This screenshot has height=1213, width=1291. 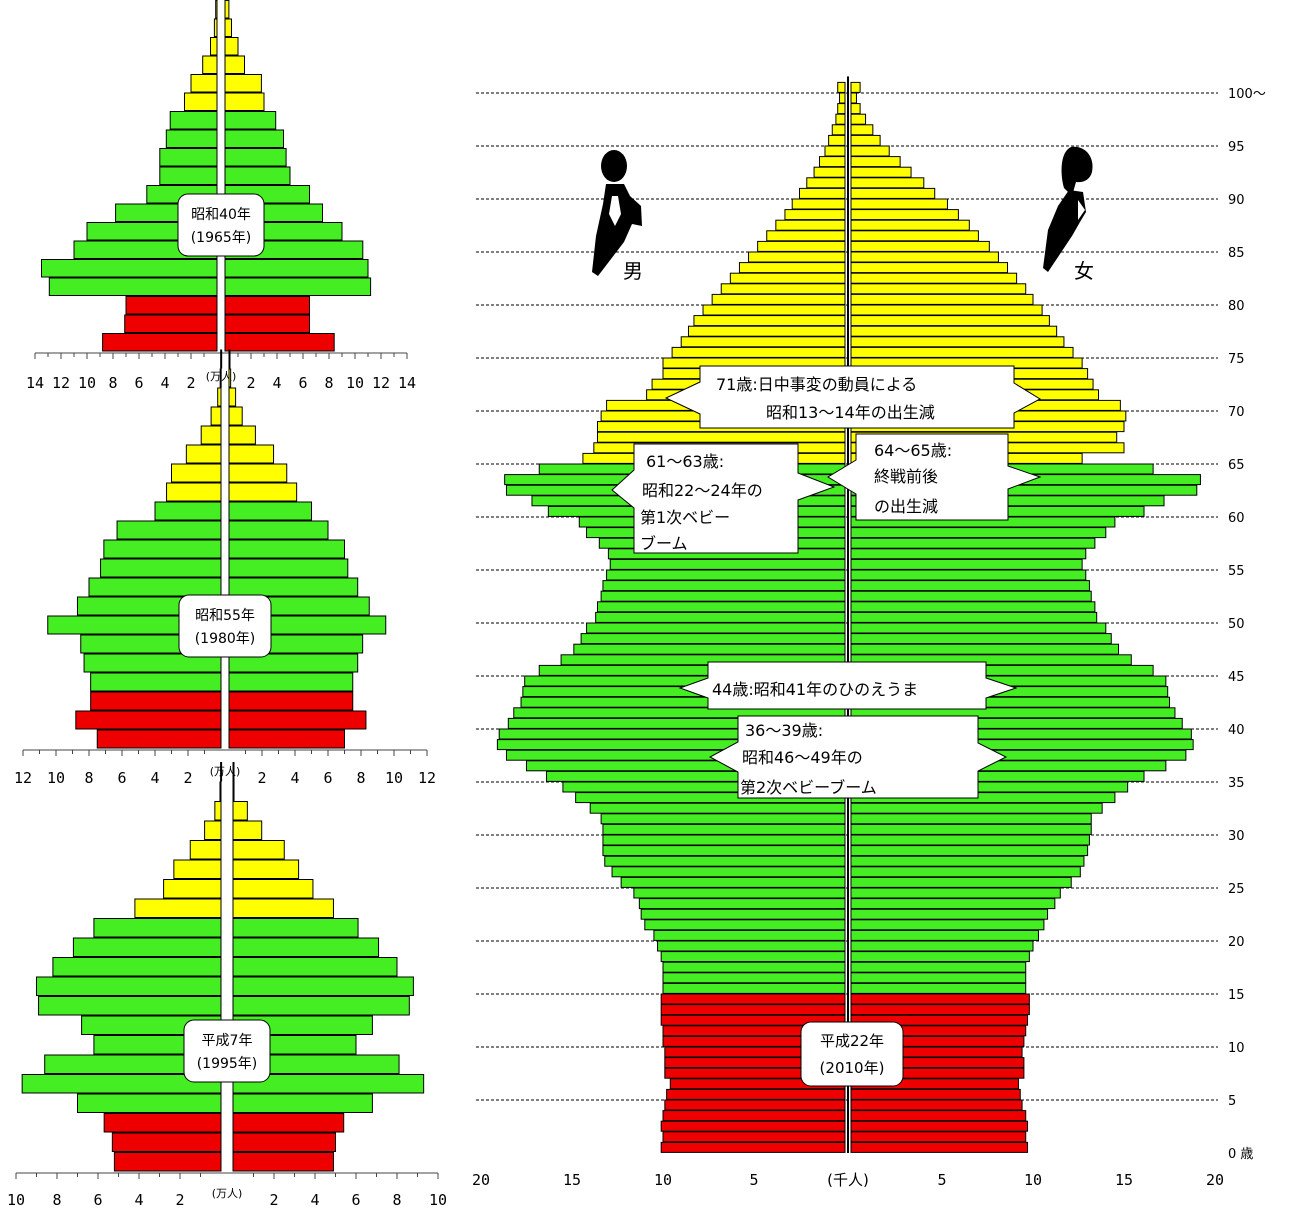 I want to click on callout-text: 昭和22〜24年の, so click(x=702, y=490).